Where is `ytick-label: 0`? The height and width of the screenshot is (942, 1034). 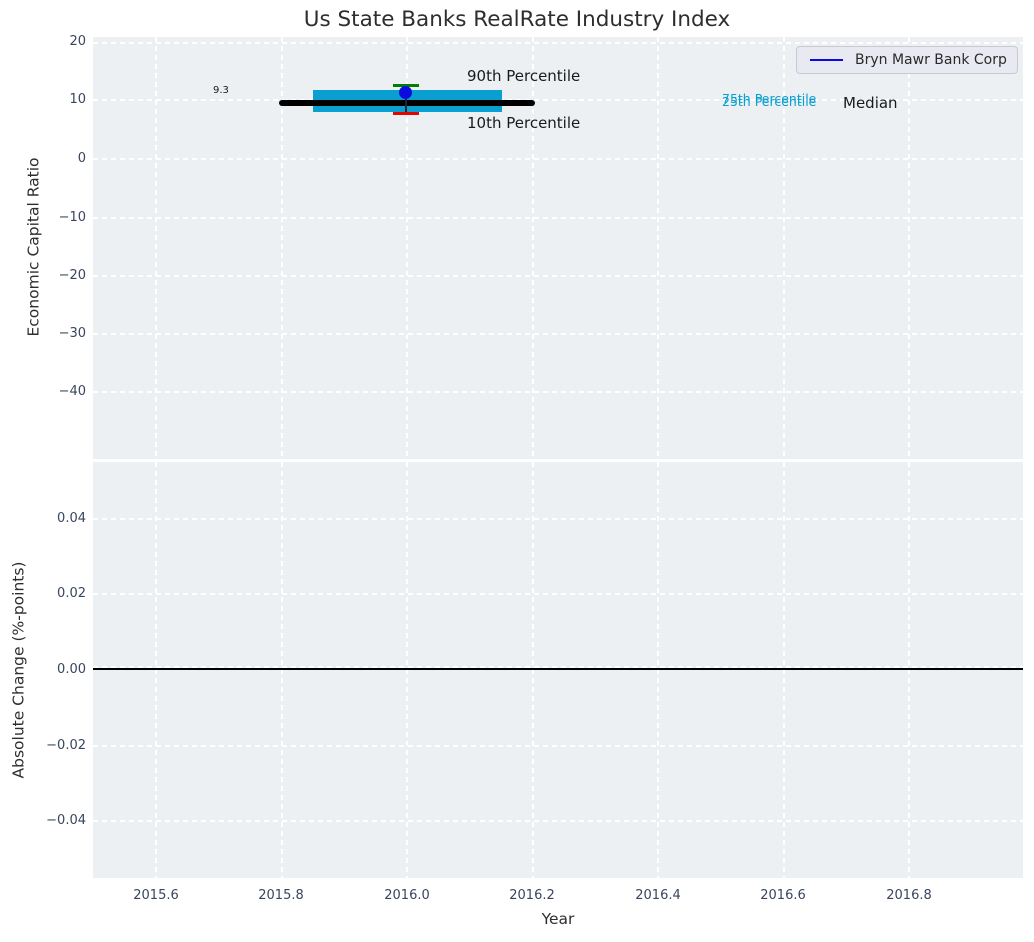 ytick-label: 0 is located at coordinates (81, 158).